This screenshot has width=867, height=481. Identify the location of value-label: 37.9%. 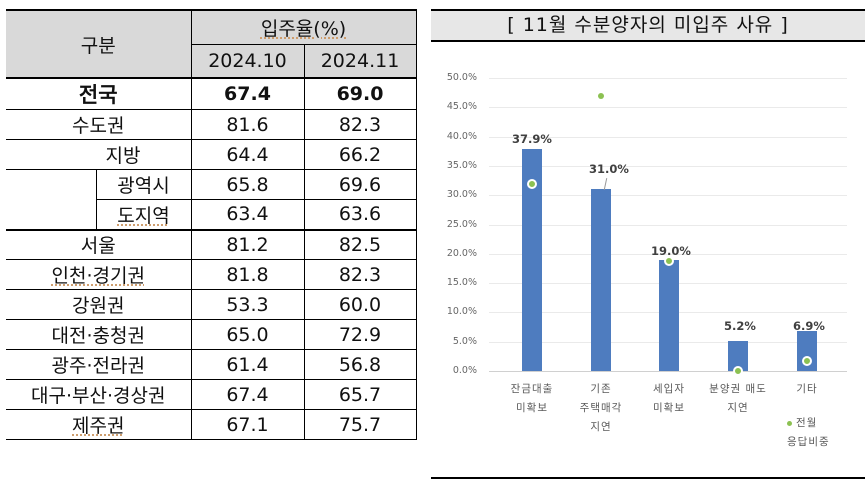
(532, 139).